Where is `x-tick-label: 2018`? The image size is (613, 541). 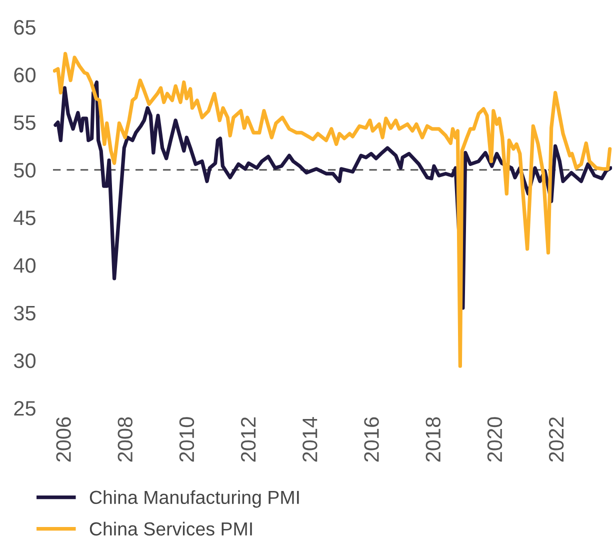
x-tick-label: 2018 is located at coordinates (433, 439).